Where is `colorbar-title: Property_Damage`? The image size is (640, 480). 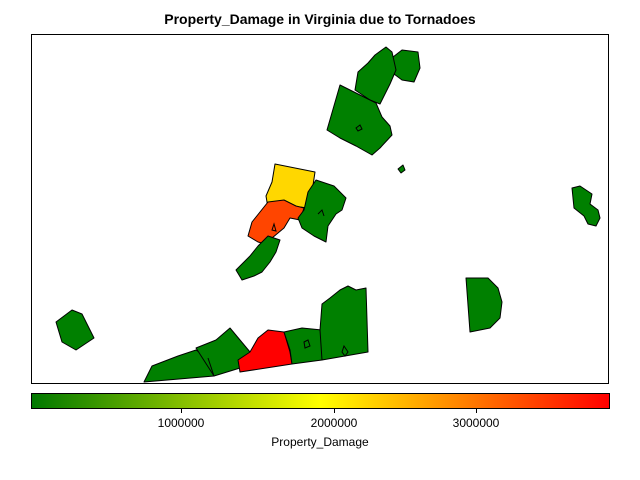
colorbar-title: Property_Damage is located at coordinates (320, 442).